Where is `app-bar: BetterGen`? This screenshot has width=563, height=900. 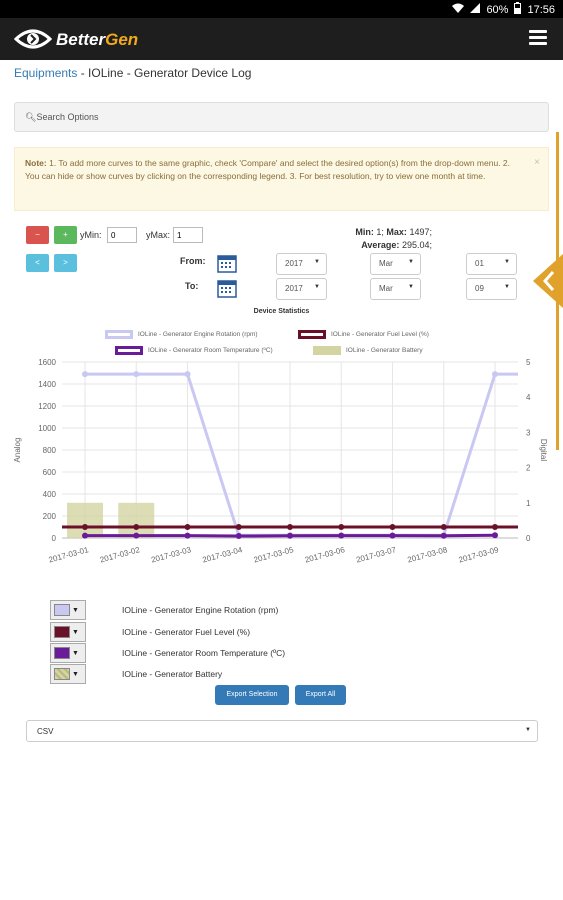 app-bar: BetterGen is located at coordinates (281, 39).